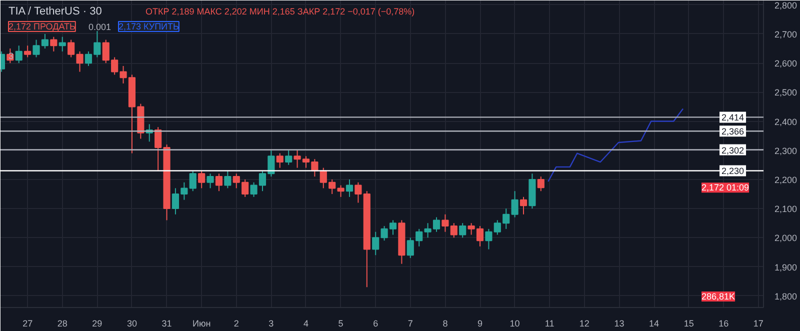 This screenshot has height=331, width=800. I want to click on annotation: 286,81K, so click(719, 297).